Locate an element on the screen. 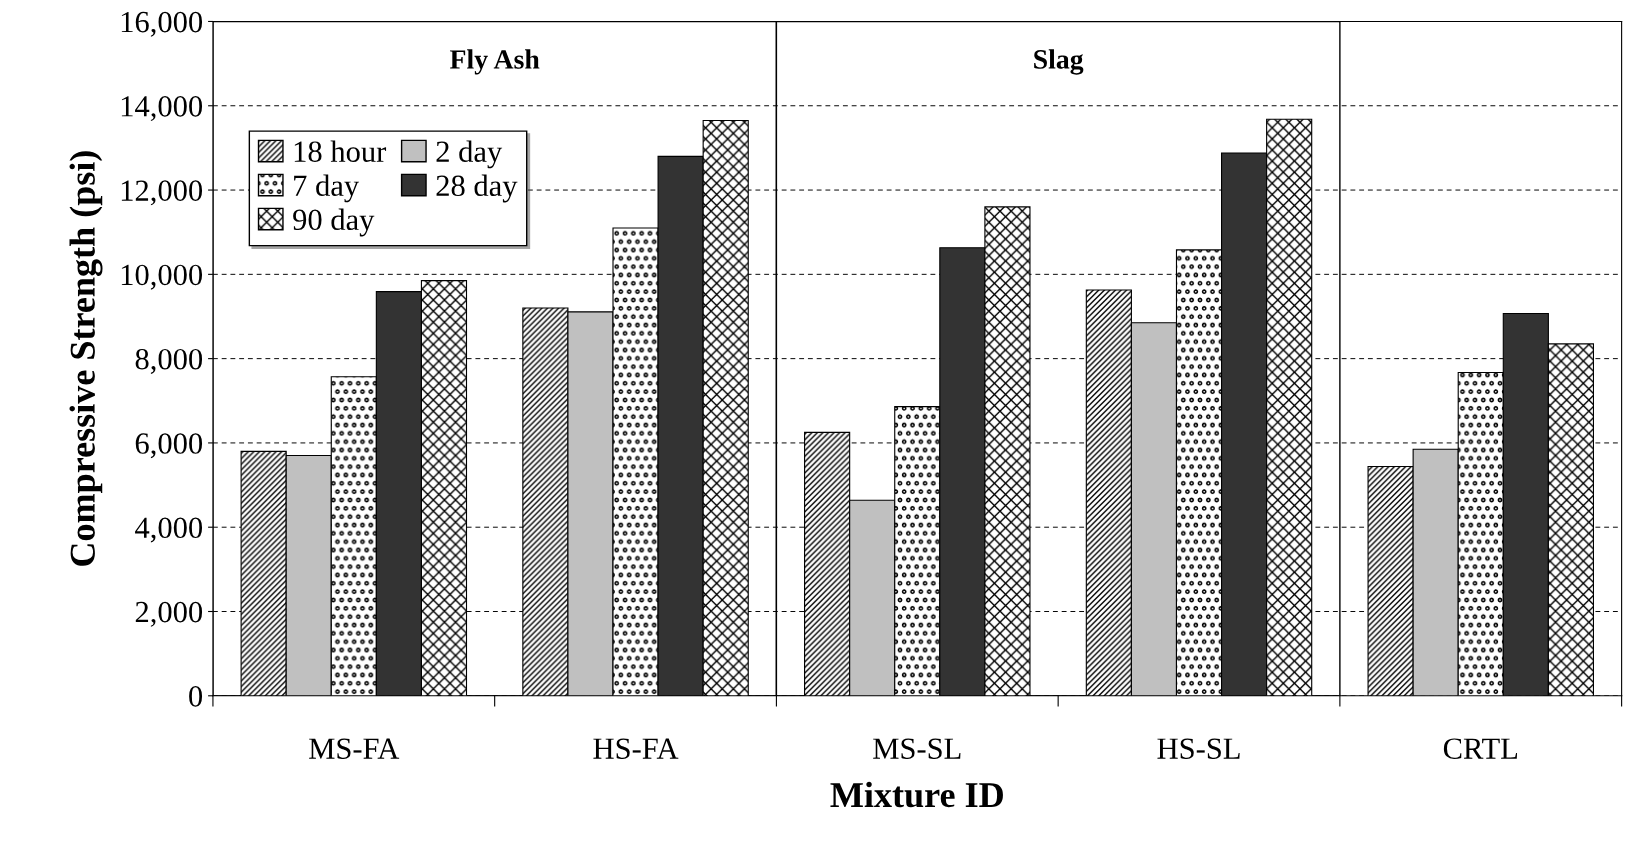 The image size is (1638, 859). x-tick-label: HS-FA is located at coordinates (636, 748).